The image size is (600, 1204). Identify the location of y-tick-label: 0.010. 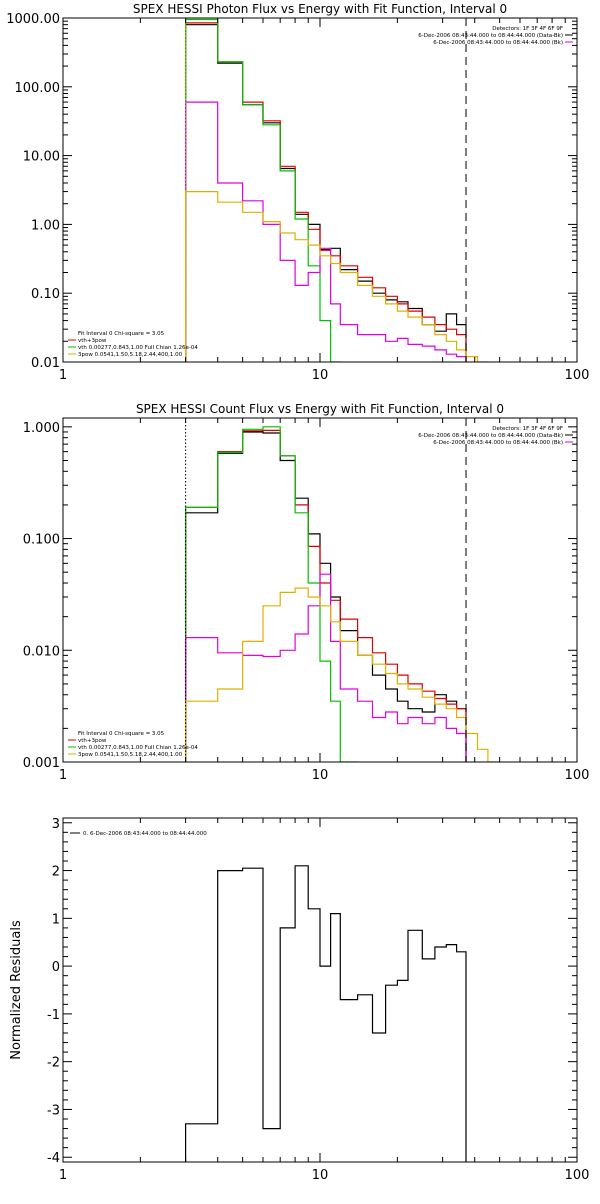
(41, 651).